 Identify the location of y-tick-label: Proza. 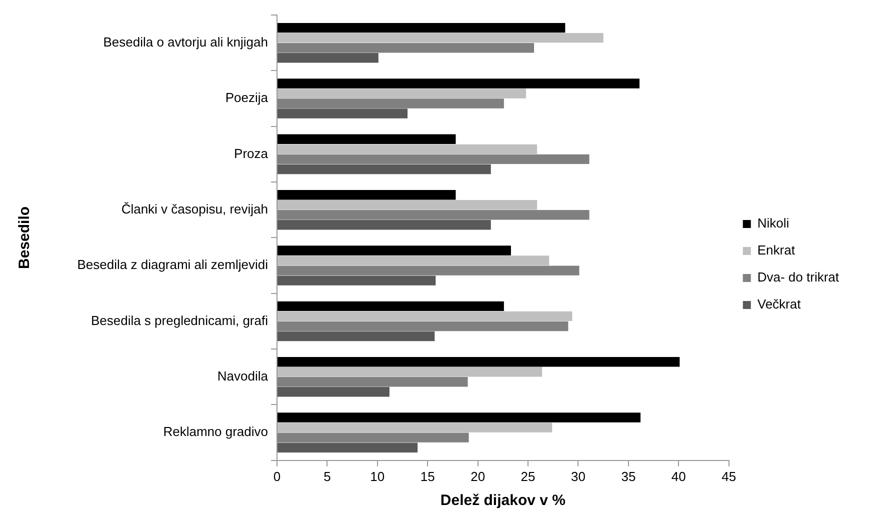
(251, 153).